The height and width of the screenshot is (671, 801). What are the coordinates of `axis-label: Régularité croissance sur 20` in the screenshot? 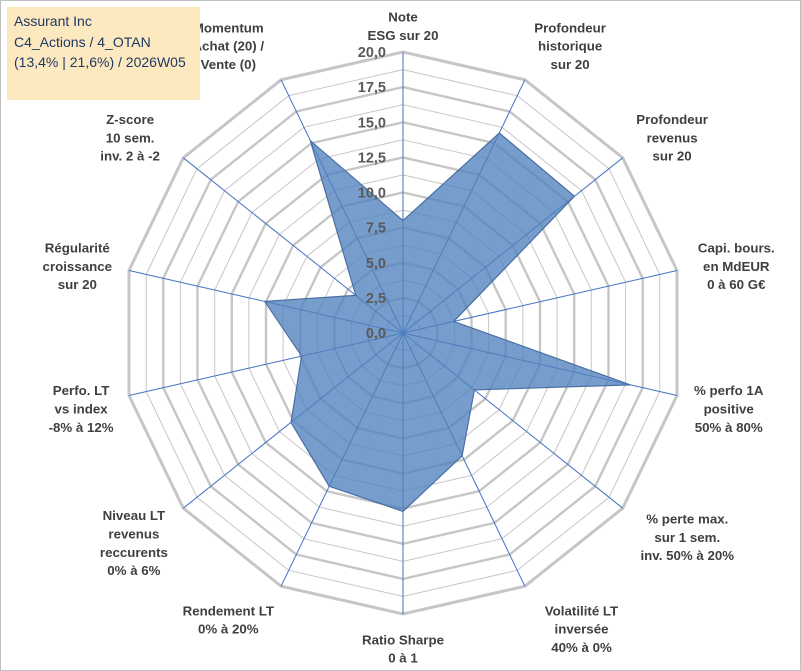 It's located at (77, 267).